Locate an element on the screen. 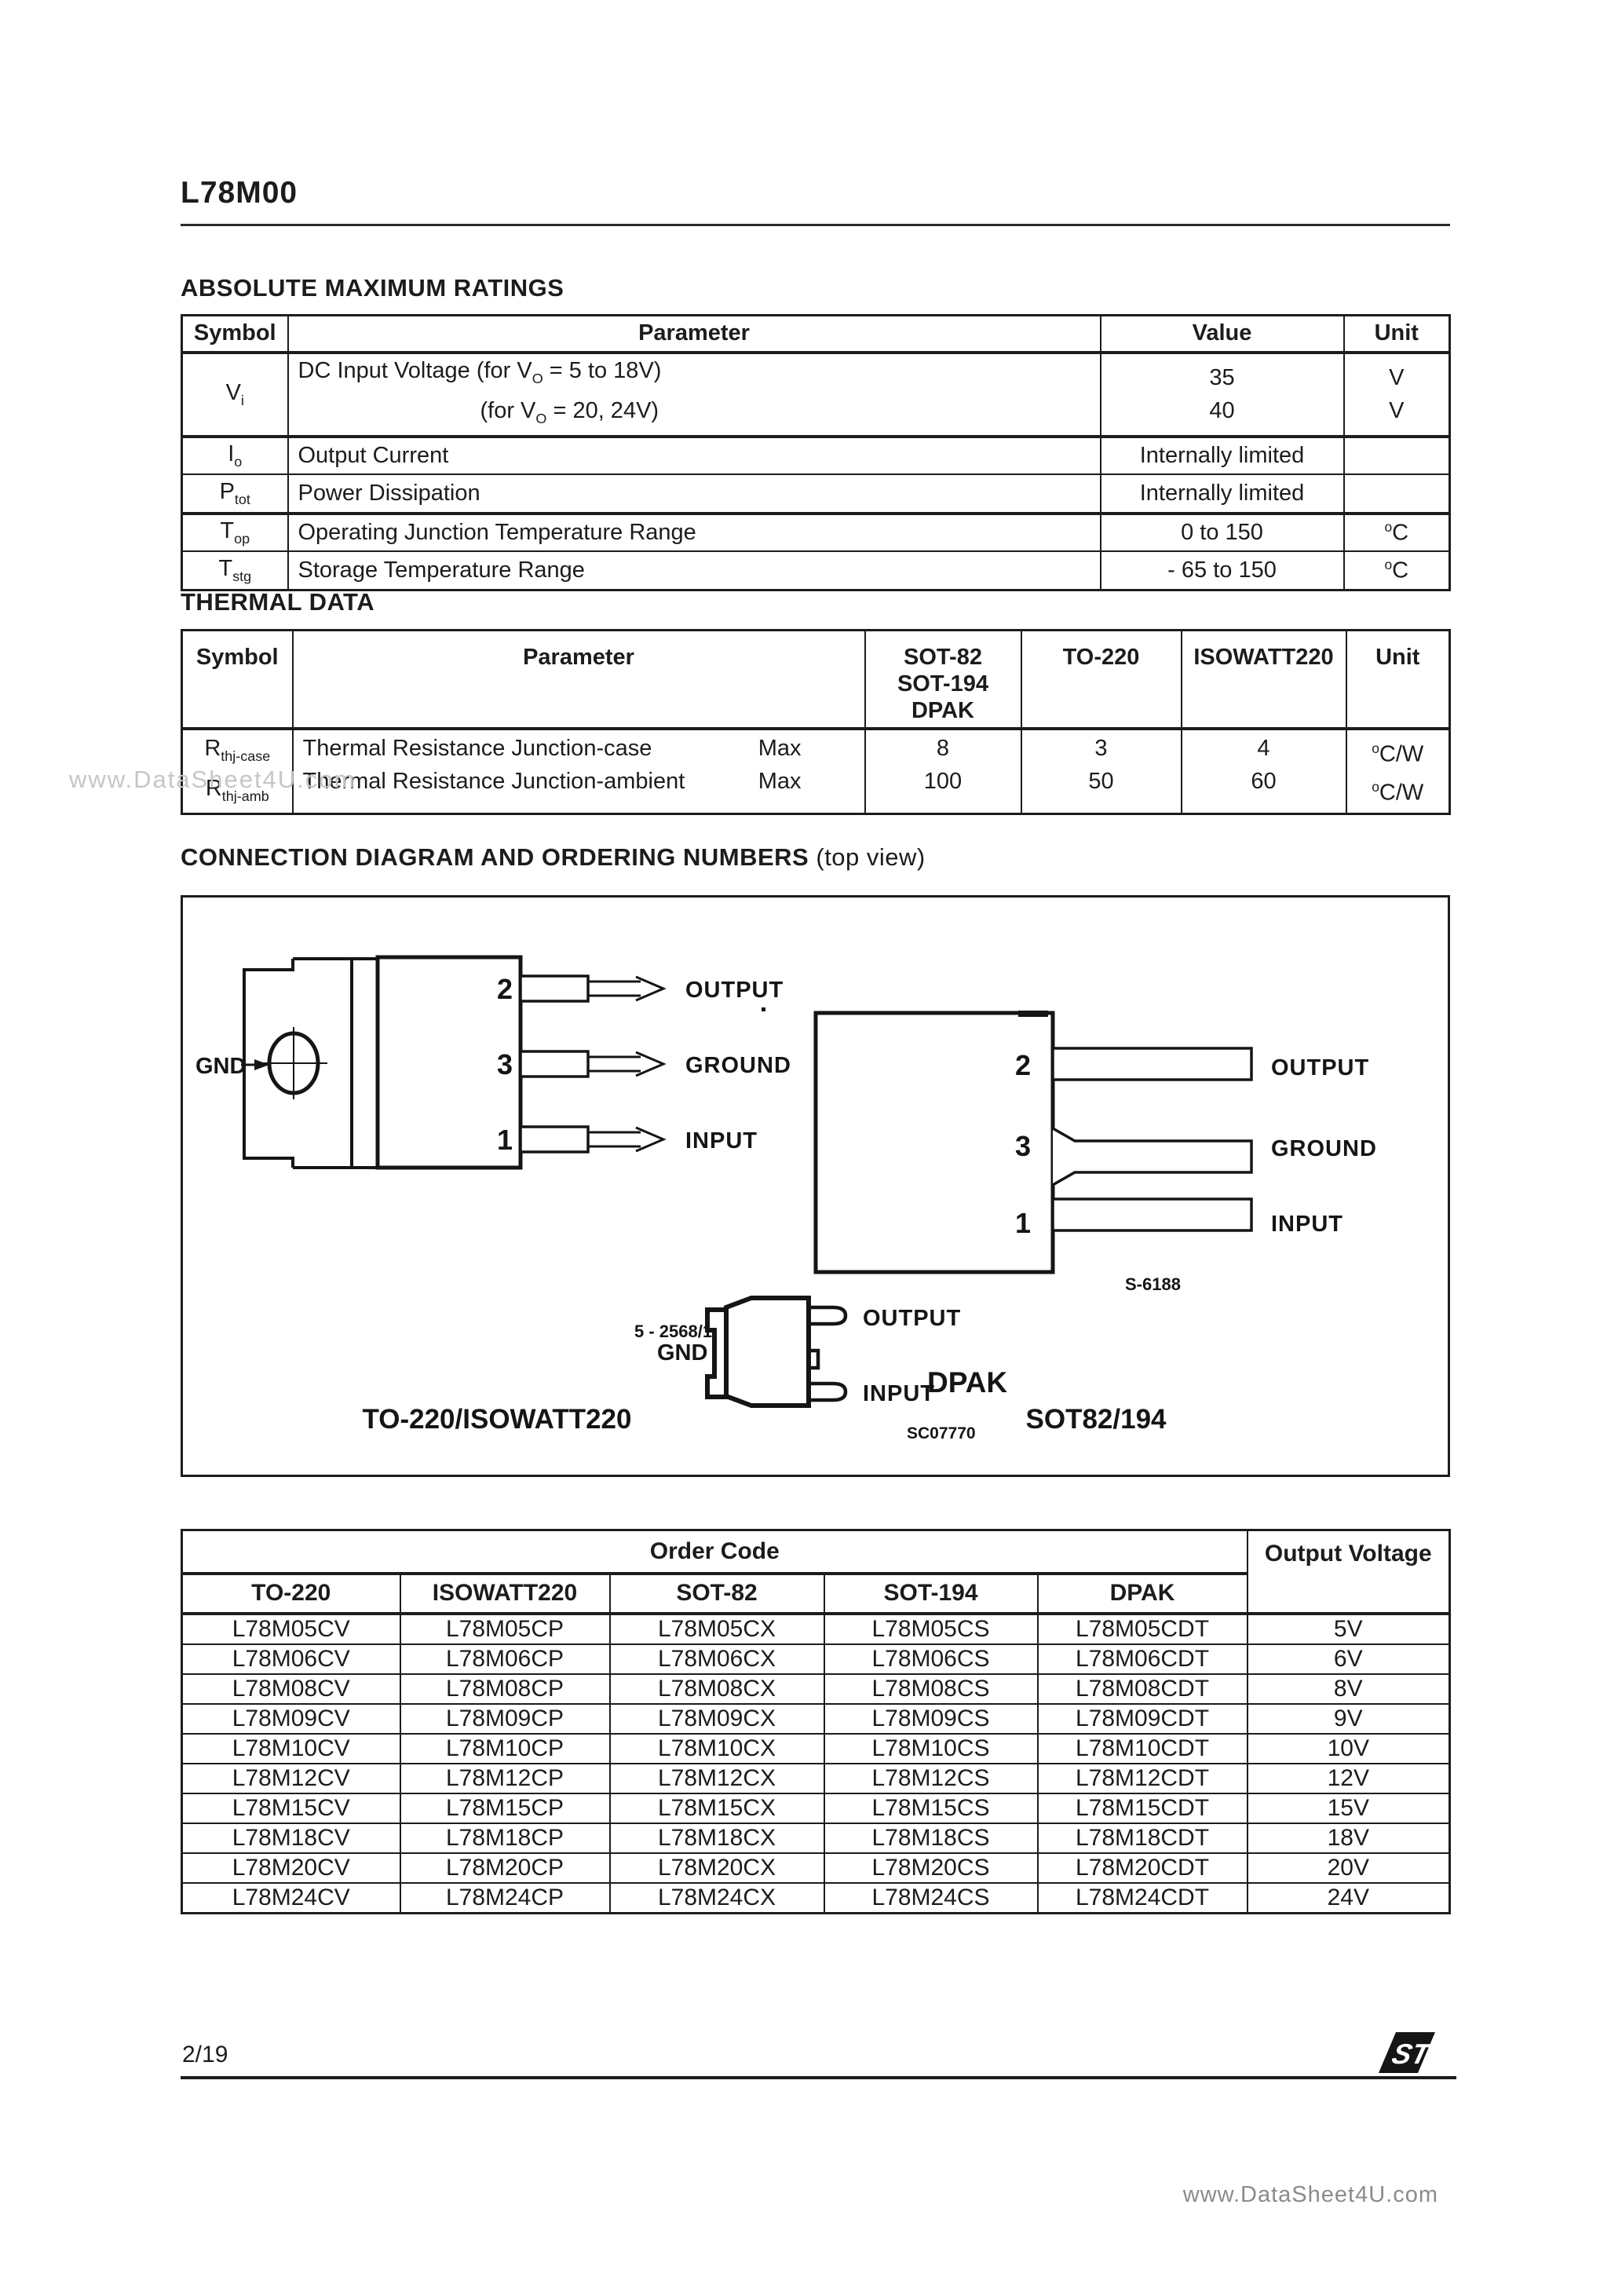  unit-vi: V V is located at coordinates (1397, 395).